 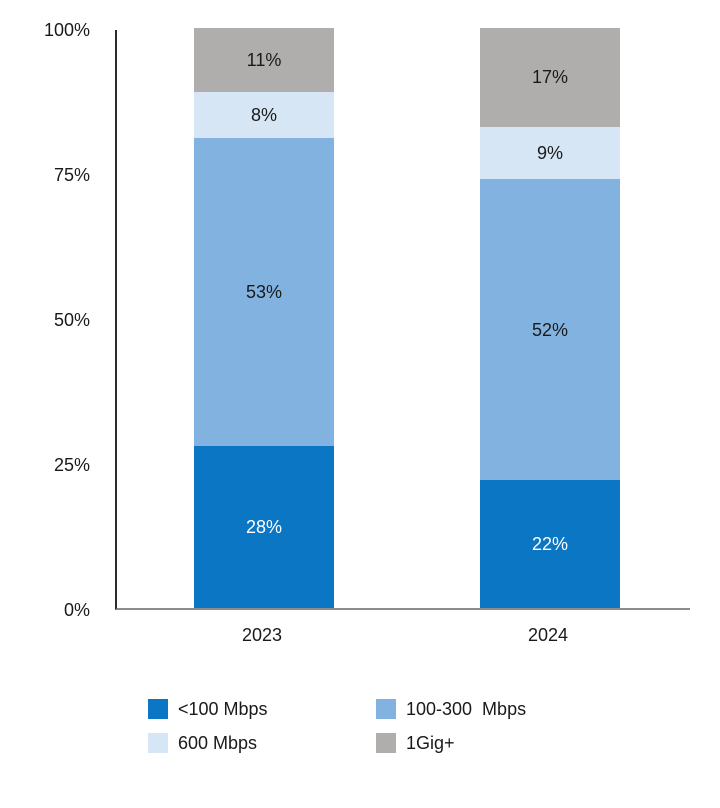 What do you see at coordinates (71, 465) in the screenshot?
I see `y-tick-label: 25%` at bounding box center [71, 465].